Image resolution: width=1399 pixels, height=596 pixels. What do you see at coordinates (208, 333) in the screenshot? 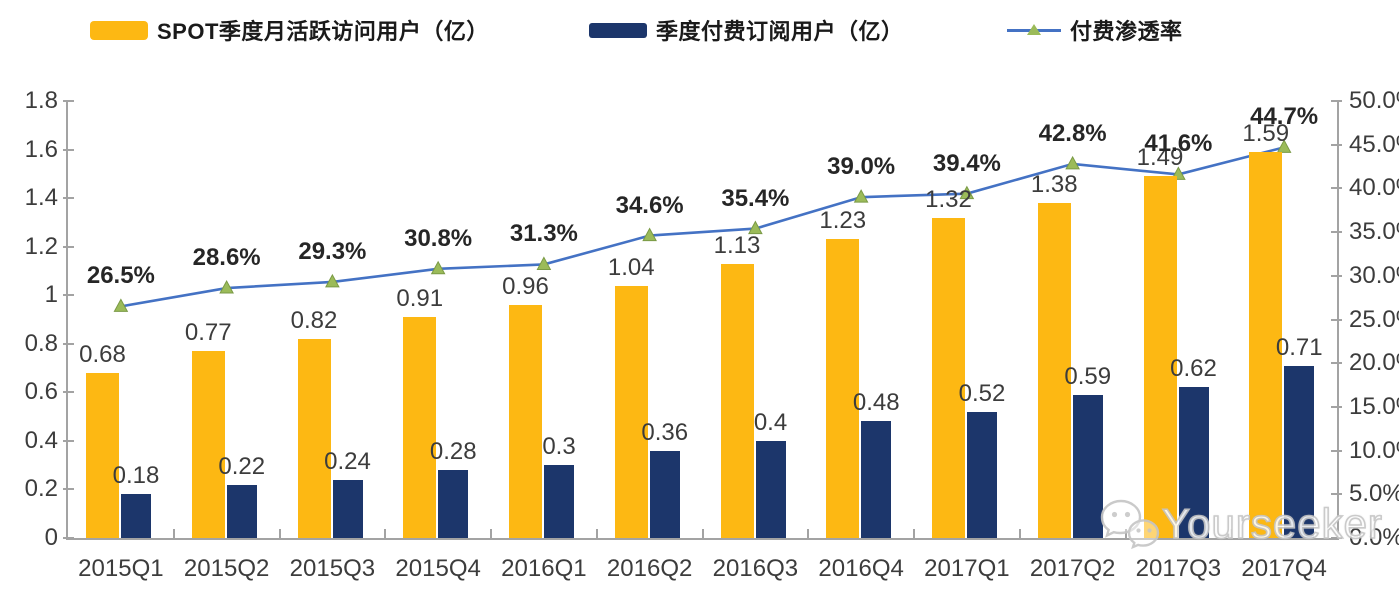
I see `mau-value-label: 0.77` at bounding box center [208, 333].